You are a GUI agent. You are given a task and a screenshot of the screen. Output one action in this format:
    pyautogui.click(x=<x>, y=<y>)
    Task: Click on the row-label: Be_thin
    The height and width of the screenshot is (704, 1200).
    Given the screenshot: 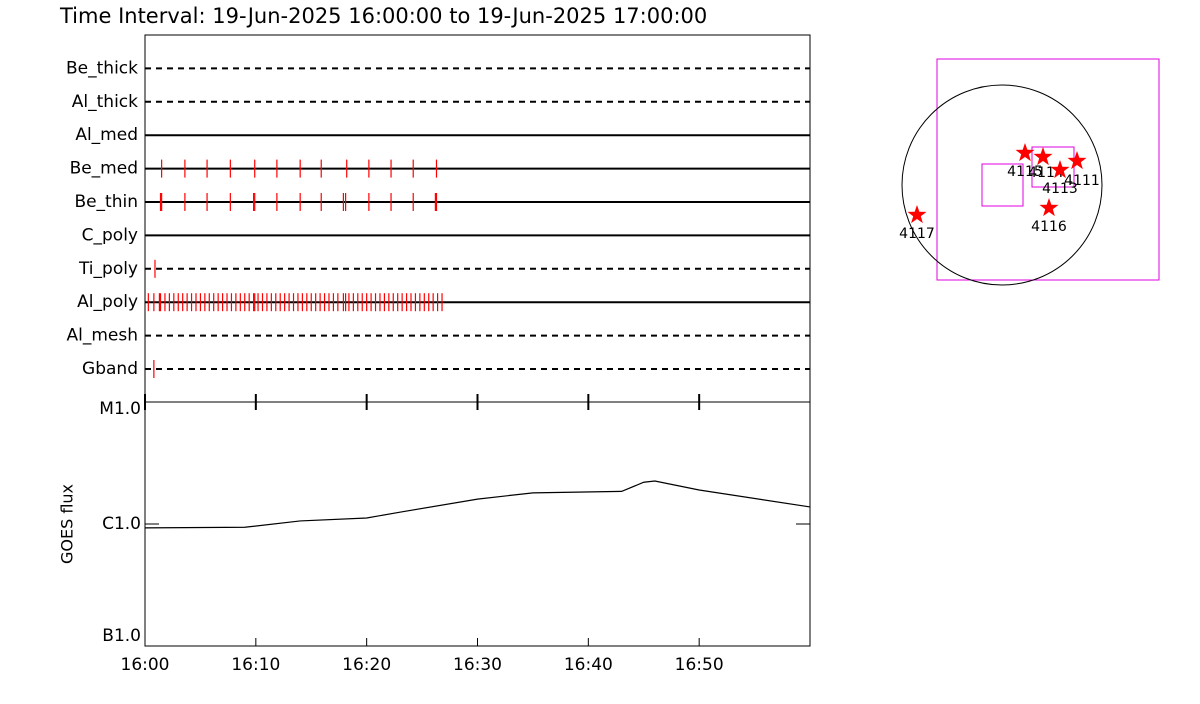 What is the action you would take?
    pyautogui.click(x=106, y=202)
    